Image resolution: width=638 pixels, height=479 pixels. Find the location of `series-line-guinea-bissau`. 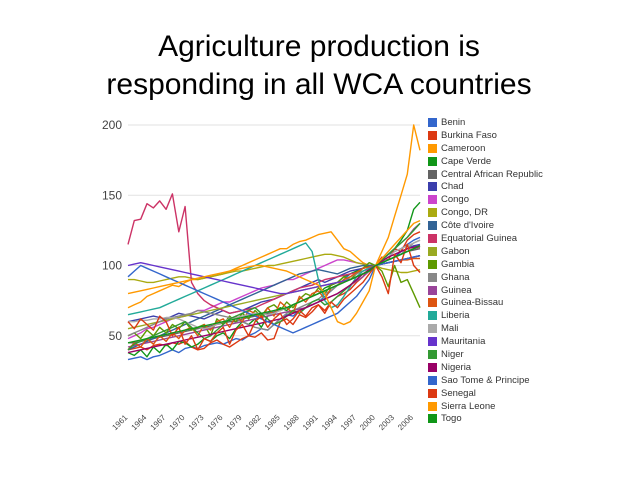

series-line-guinea-bissau is located at coordinates (273, 304).